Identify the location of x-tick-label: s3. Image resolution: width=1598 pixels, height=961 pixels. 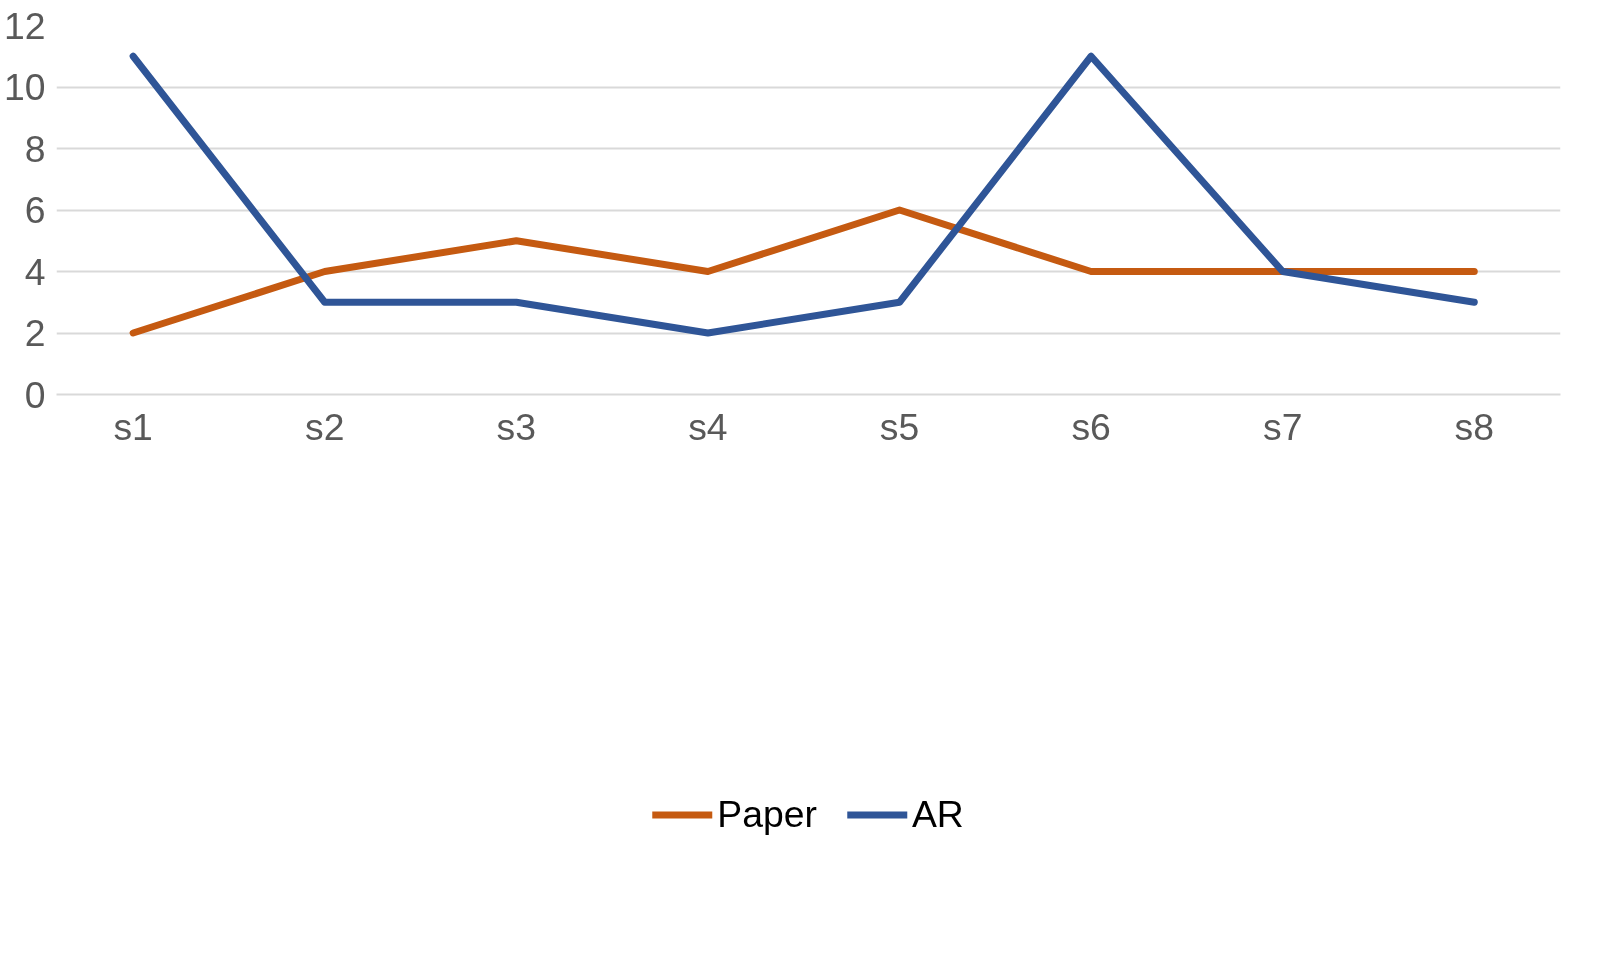
(516, 426).